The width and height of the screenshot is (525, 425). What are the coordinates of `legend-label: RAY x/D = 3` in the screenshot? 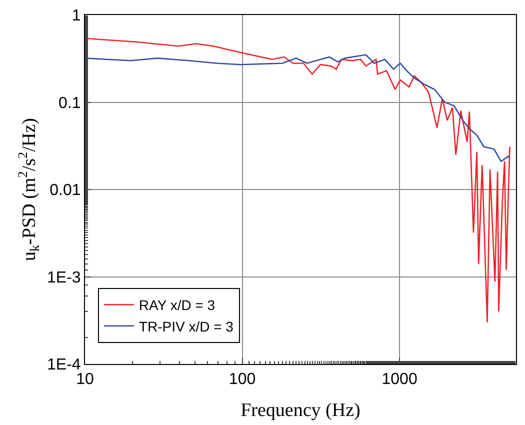 It's located at (177, 305).